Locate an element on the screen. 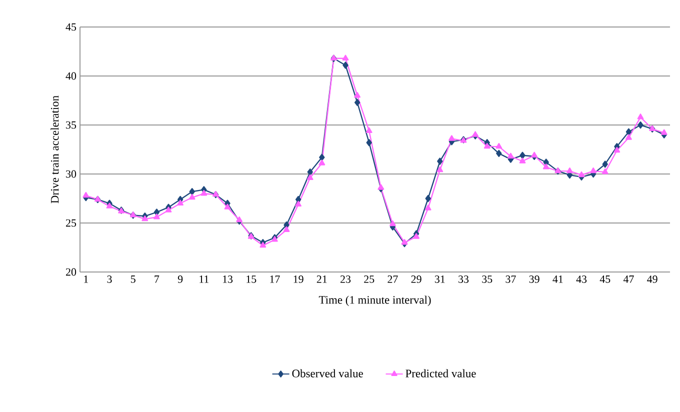 This screenshot has width=680, height=412. x-tick-label: 15 is located at coordinates (251, 279).